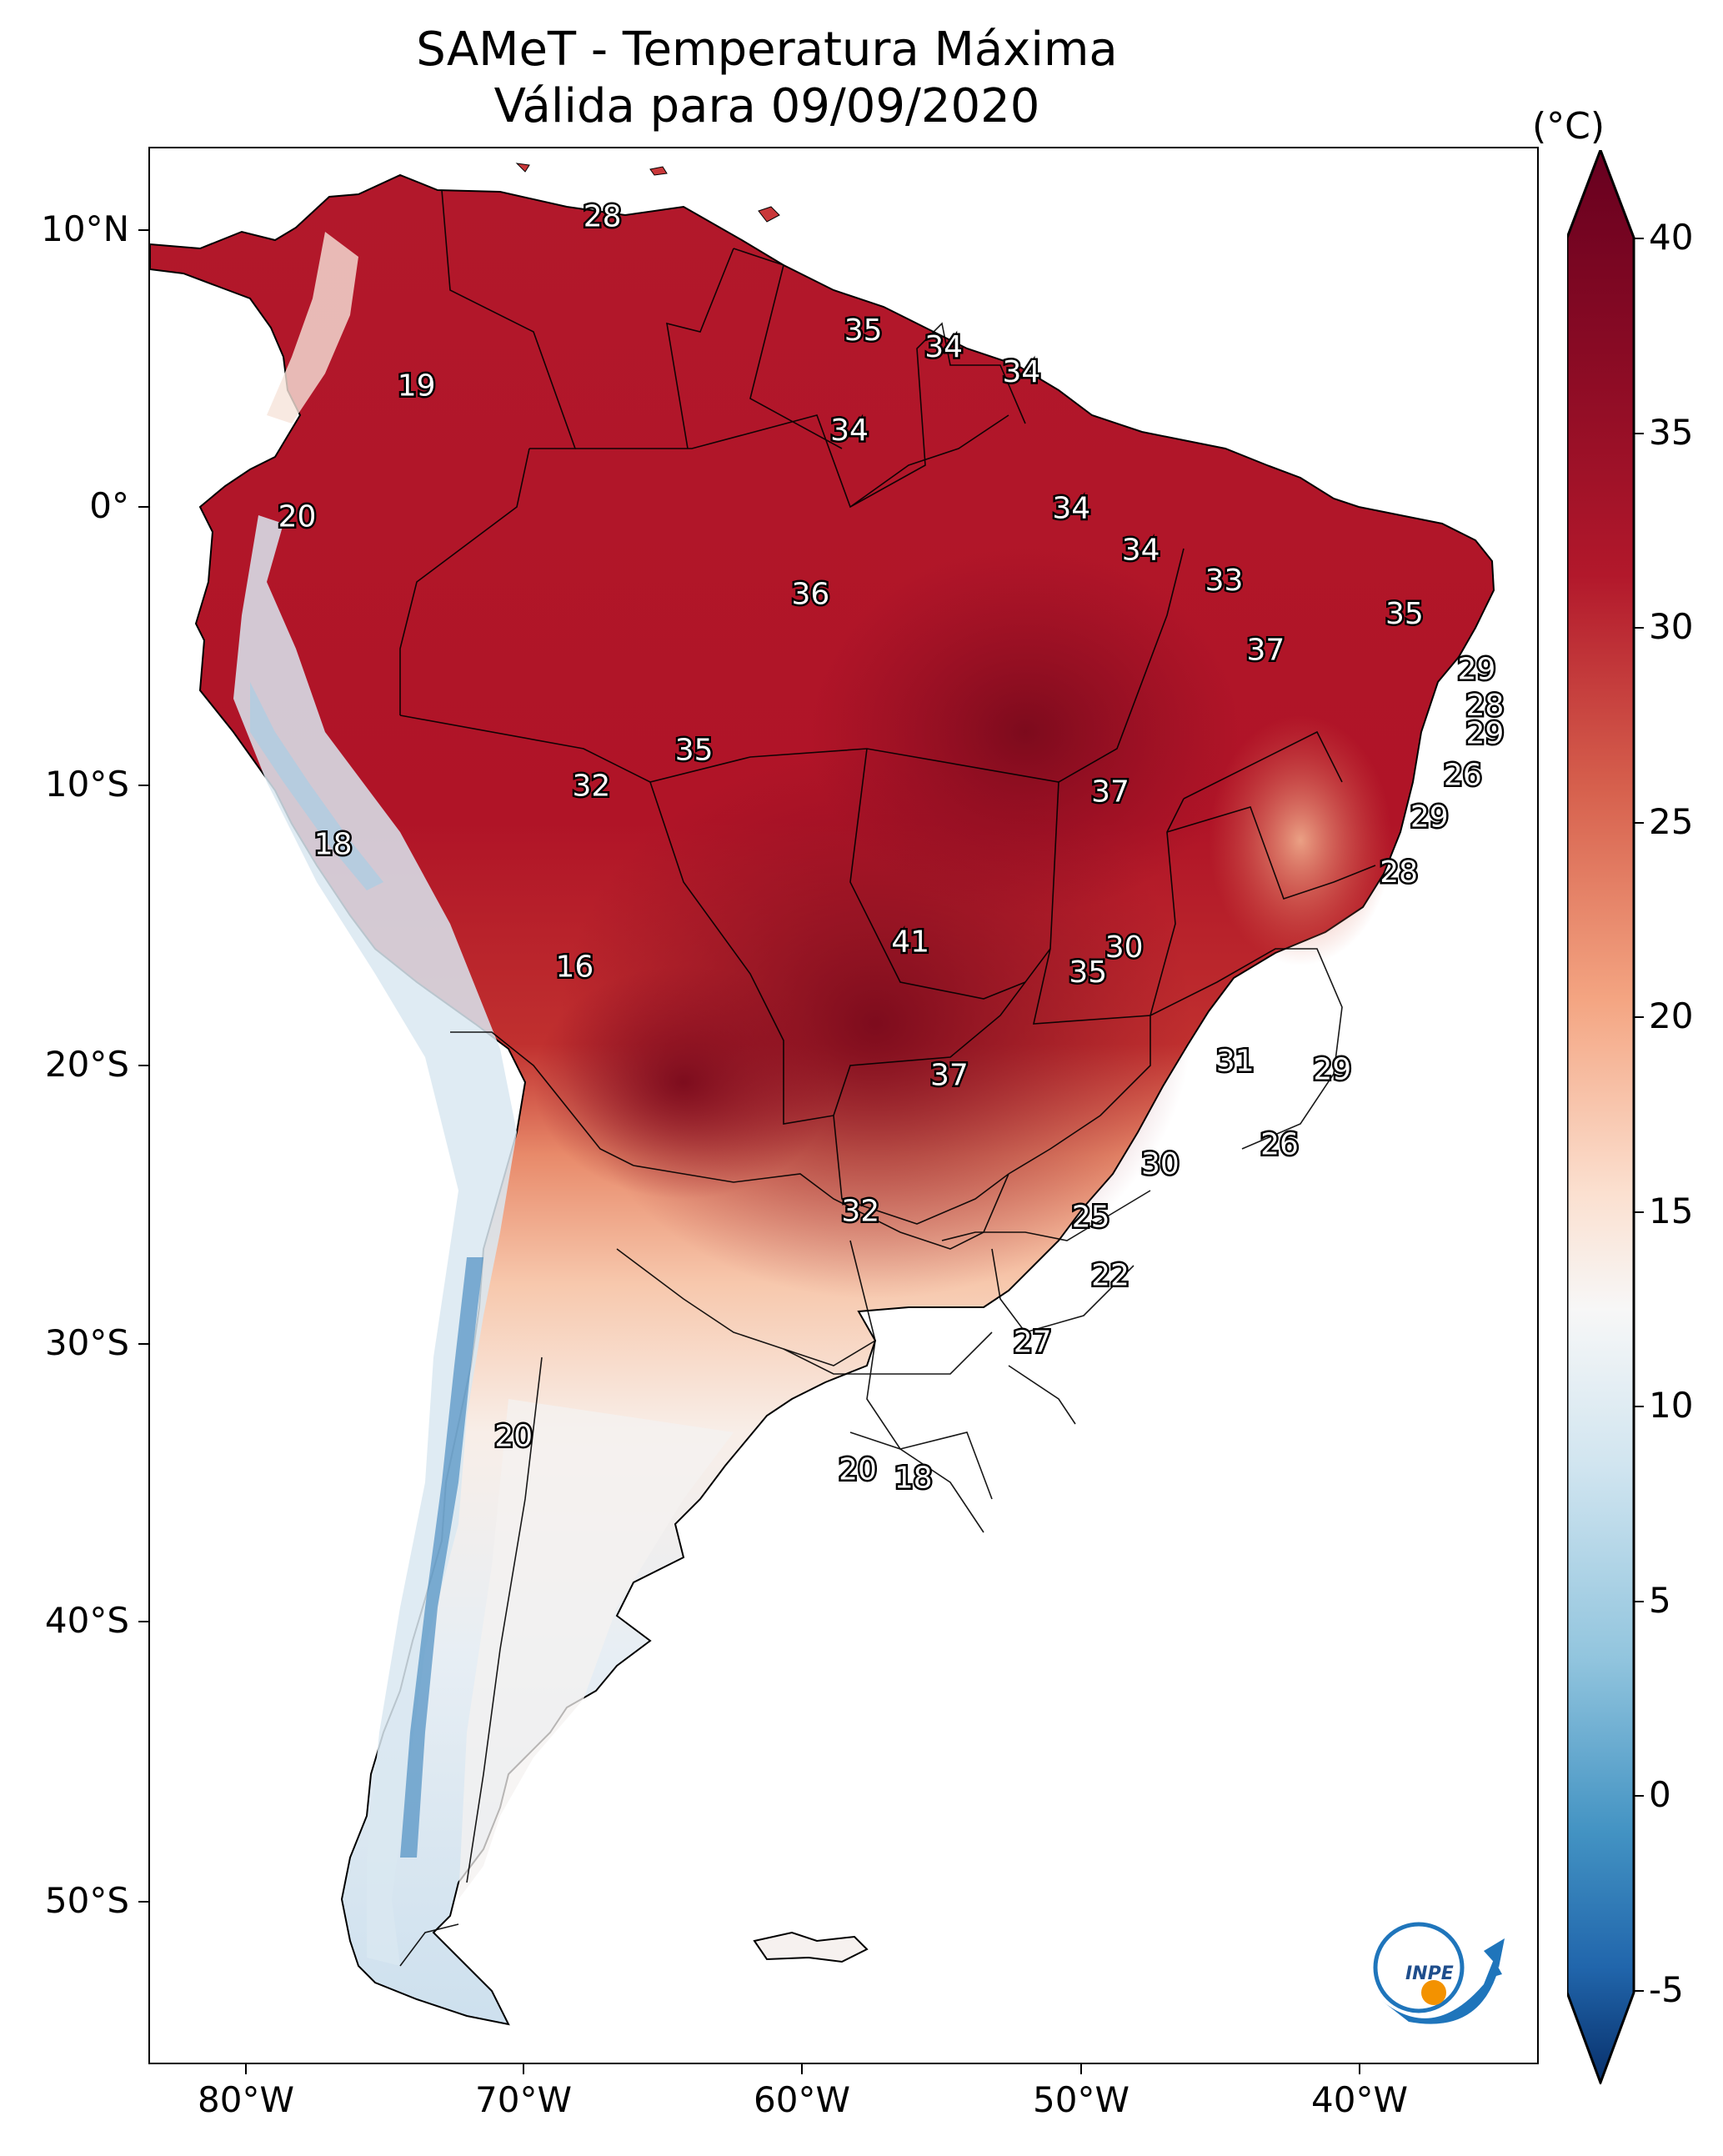 The width and height of the screenshot is (1723, 2156). What do you see at coordinates (1484, 706) in the screenshot?
I see `station-value-14: 28` at bounding box center [1484, 706].